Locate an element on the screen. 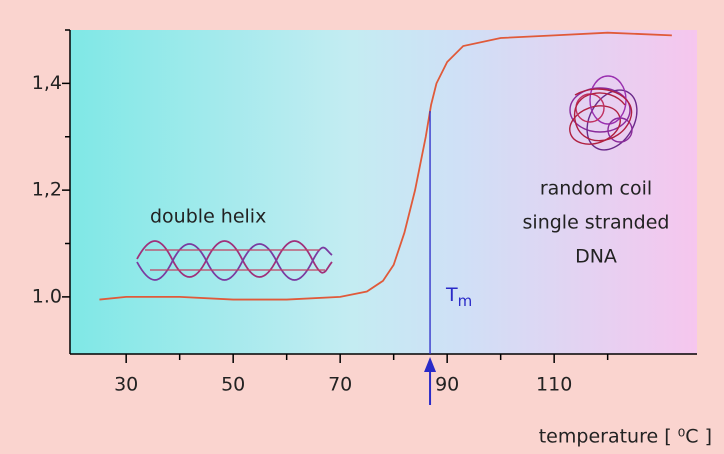 The height and width of the screenshot is (454, 724). coil-label: DNA is located at coordinates (596, 257).